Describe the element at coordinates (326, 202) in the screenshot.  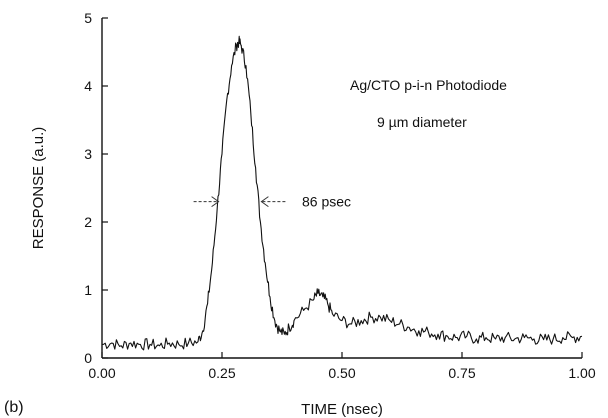
I see `fwhm-label: 86 psec` at that location.